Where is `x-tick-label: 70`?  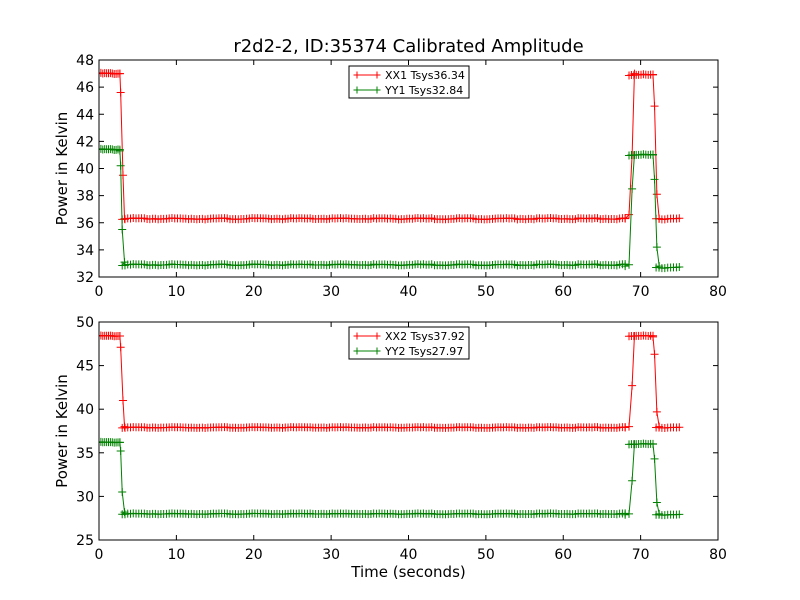 x-tick-label: 70 is located at coordinates (641, 292).